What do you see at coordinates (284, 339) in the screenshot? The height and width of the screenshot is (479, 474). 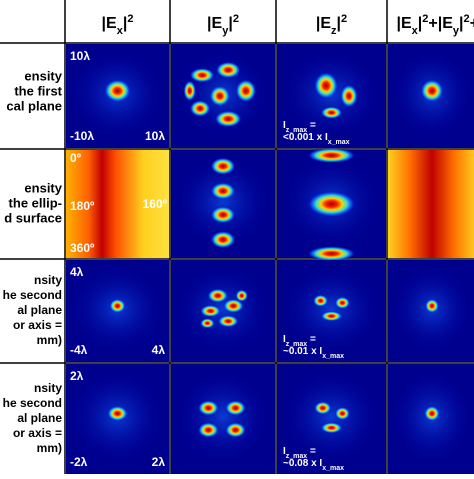 I see `text-part: I` at bounding box center [284, 339].